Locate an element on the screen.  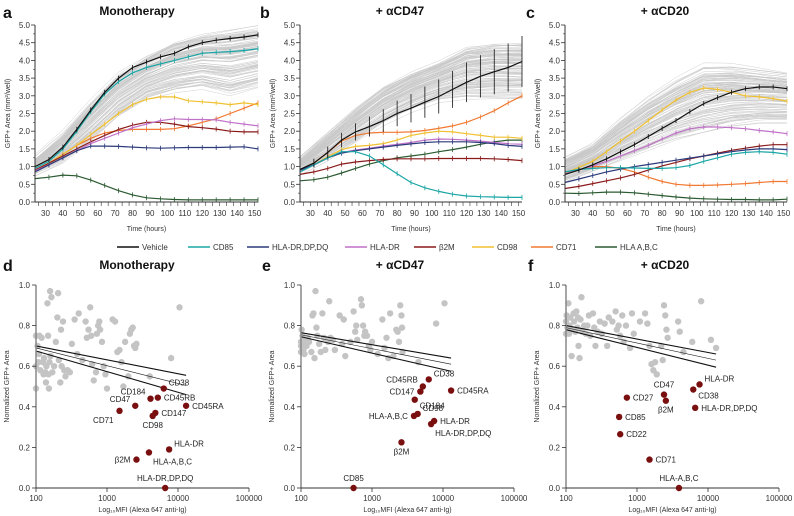
point-label: CD85 is located at coordinates (353, 478).